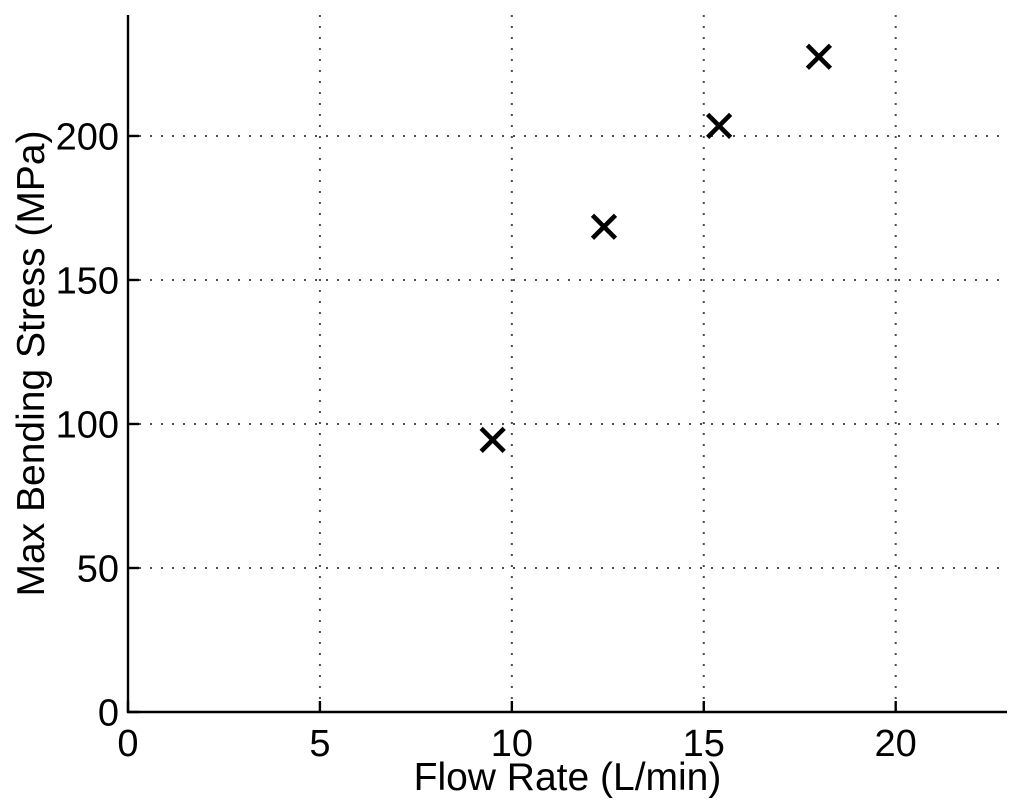  I want to click on x-tick-label: 10, so click(512, 744).